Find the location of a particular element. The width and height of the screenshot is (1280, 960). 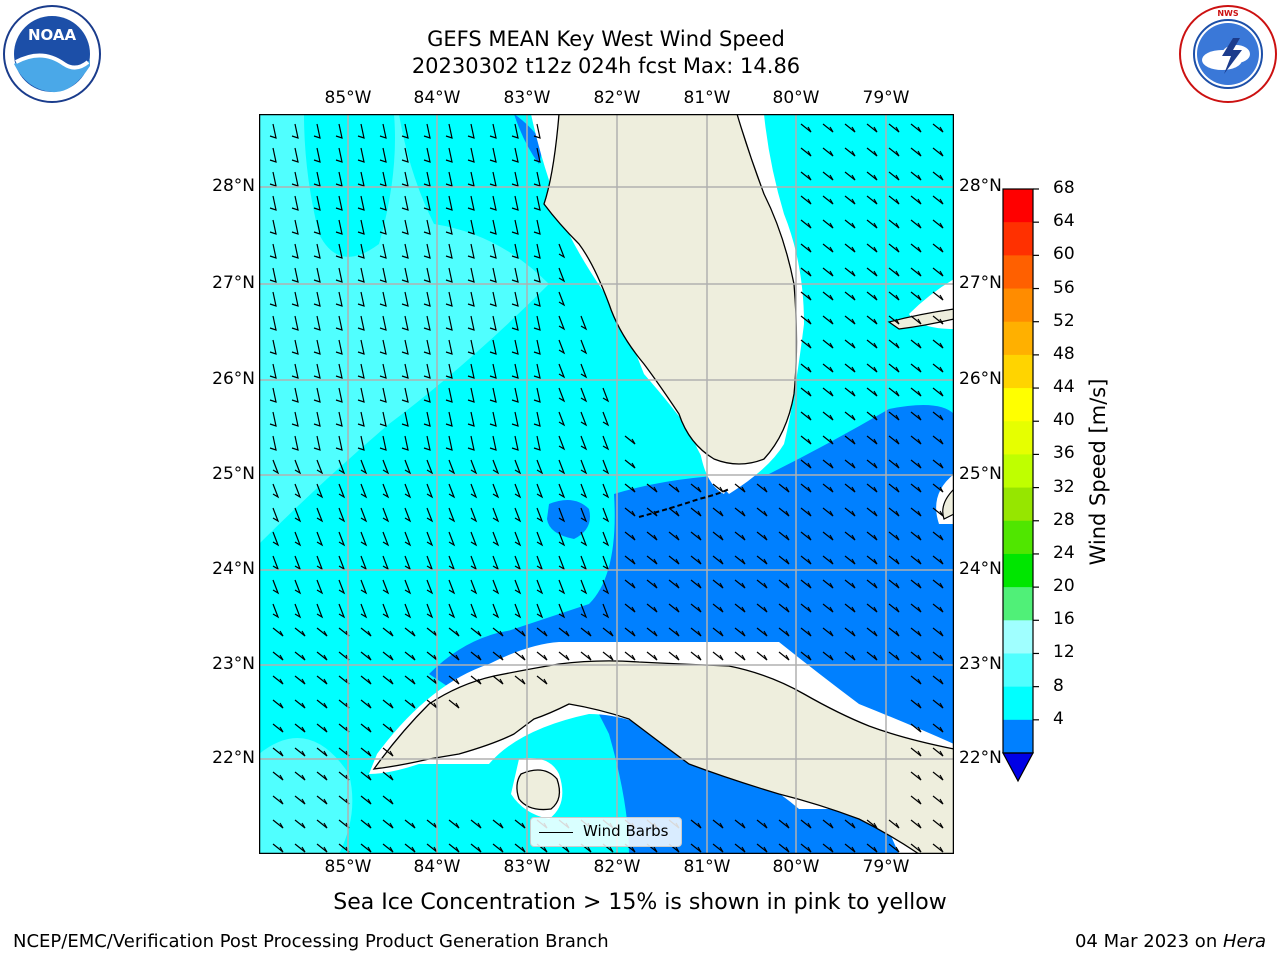

lon-tick-top: 83°W is located at coordinates (527, 98).